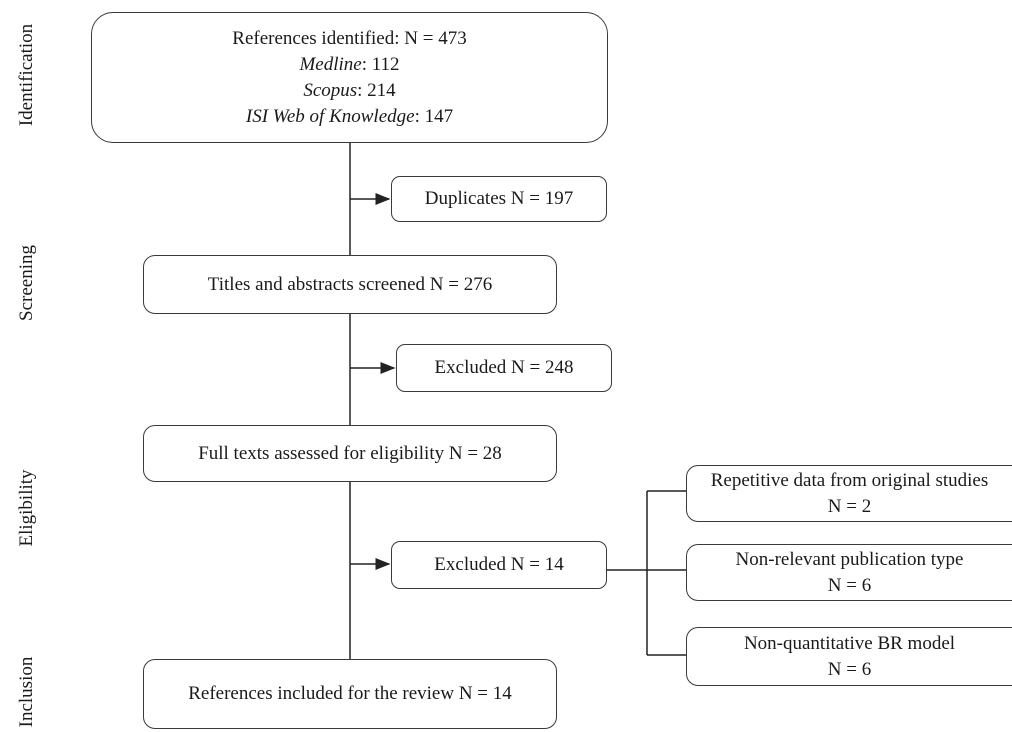  Describe the element at coordinates (349, 38) in the screenshot. I see `identified-total: References identified: N = 473` at that location.